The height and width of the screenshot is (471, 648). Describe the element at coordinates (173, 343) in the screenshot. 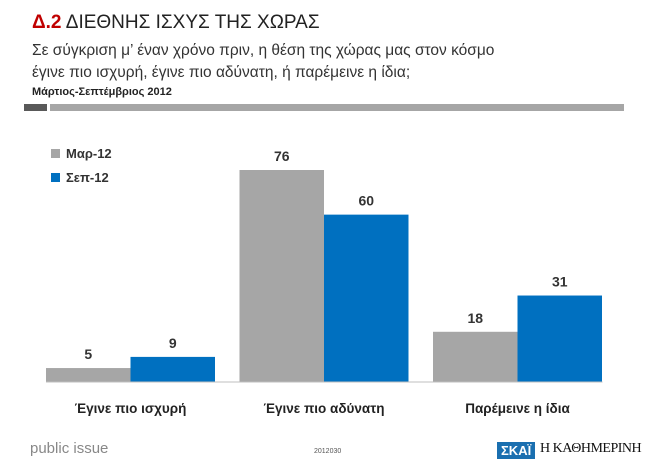

I see `data-label: 9` at that location.